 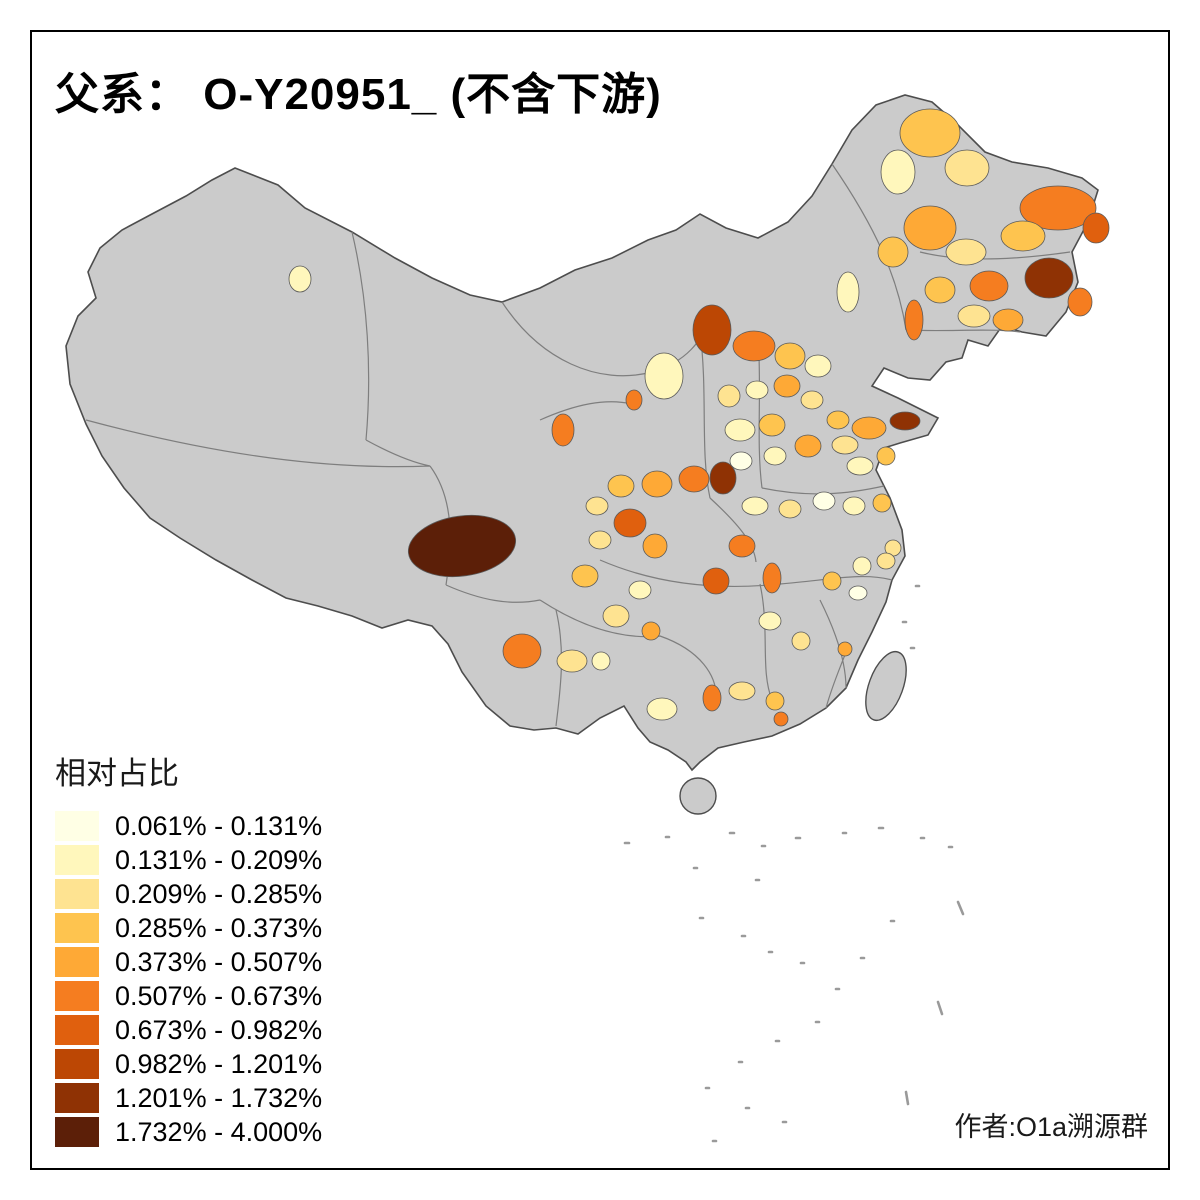 I want to click on author-credit: 作者:O1a溯源群, so click(x=1051, y=1127).